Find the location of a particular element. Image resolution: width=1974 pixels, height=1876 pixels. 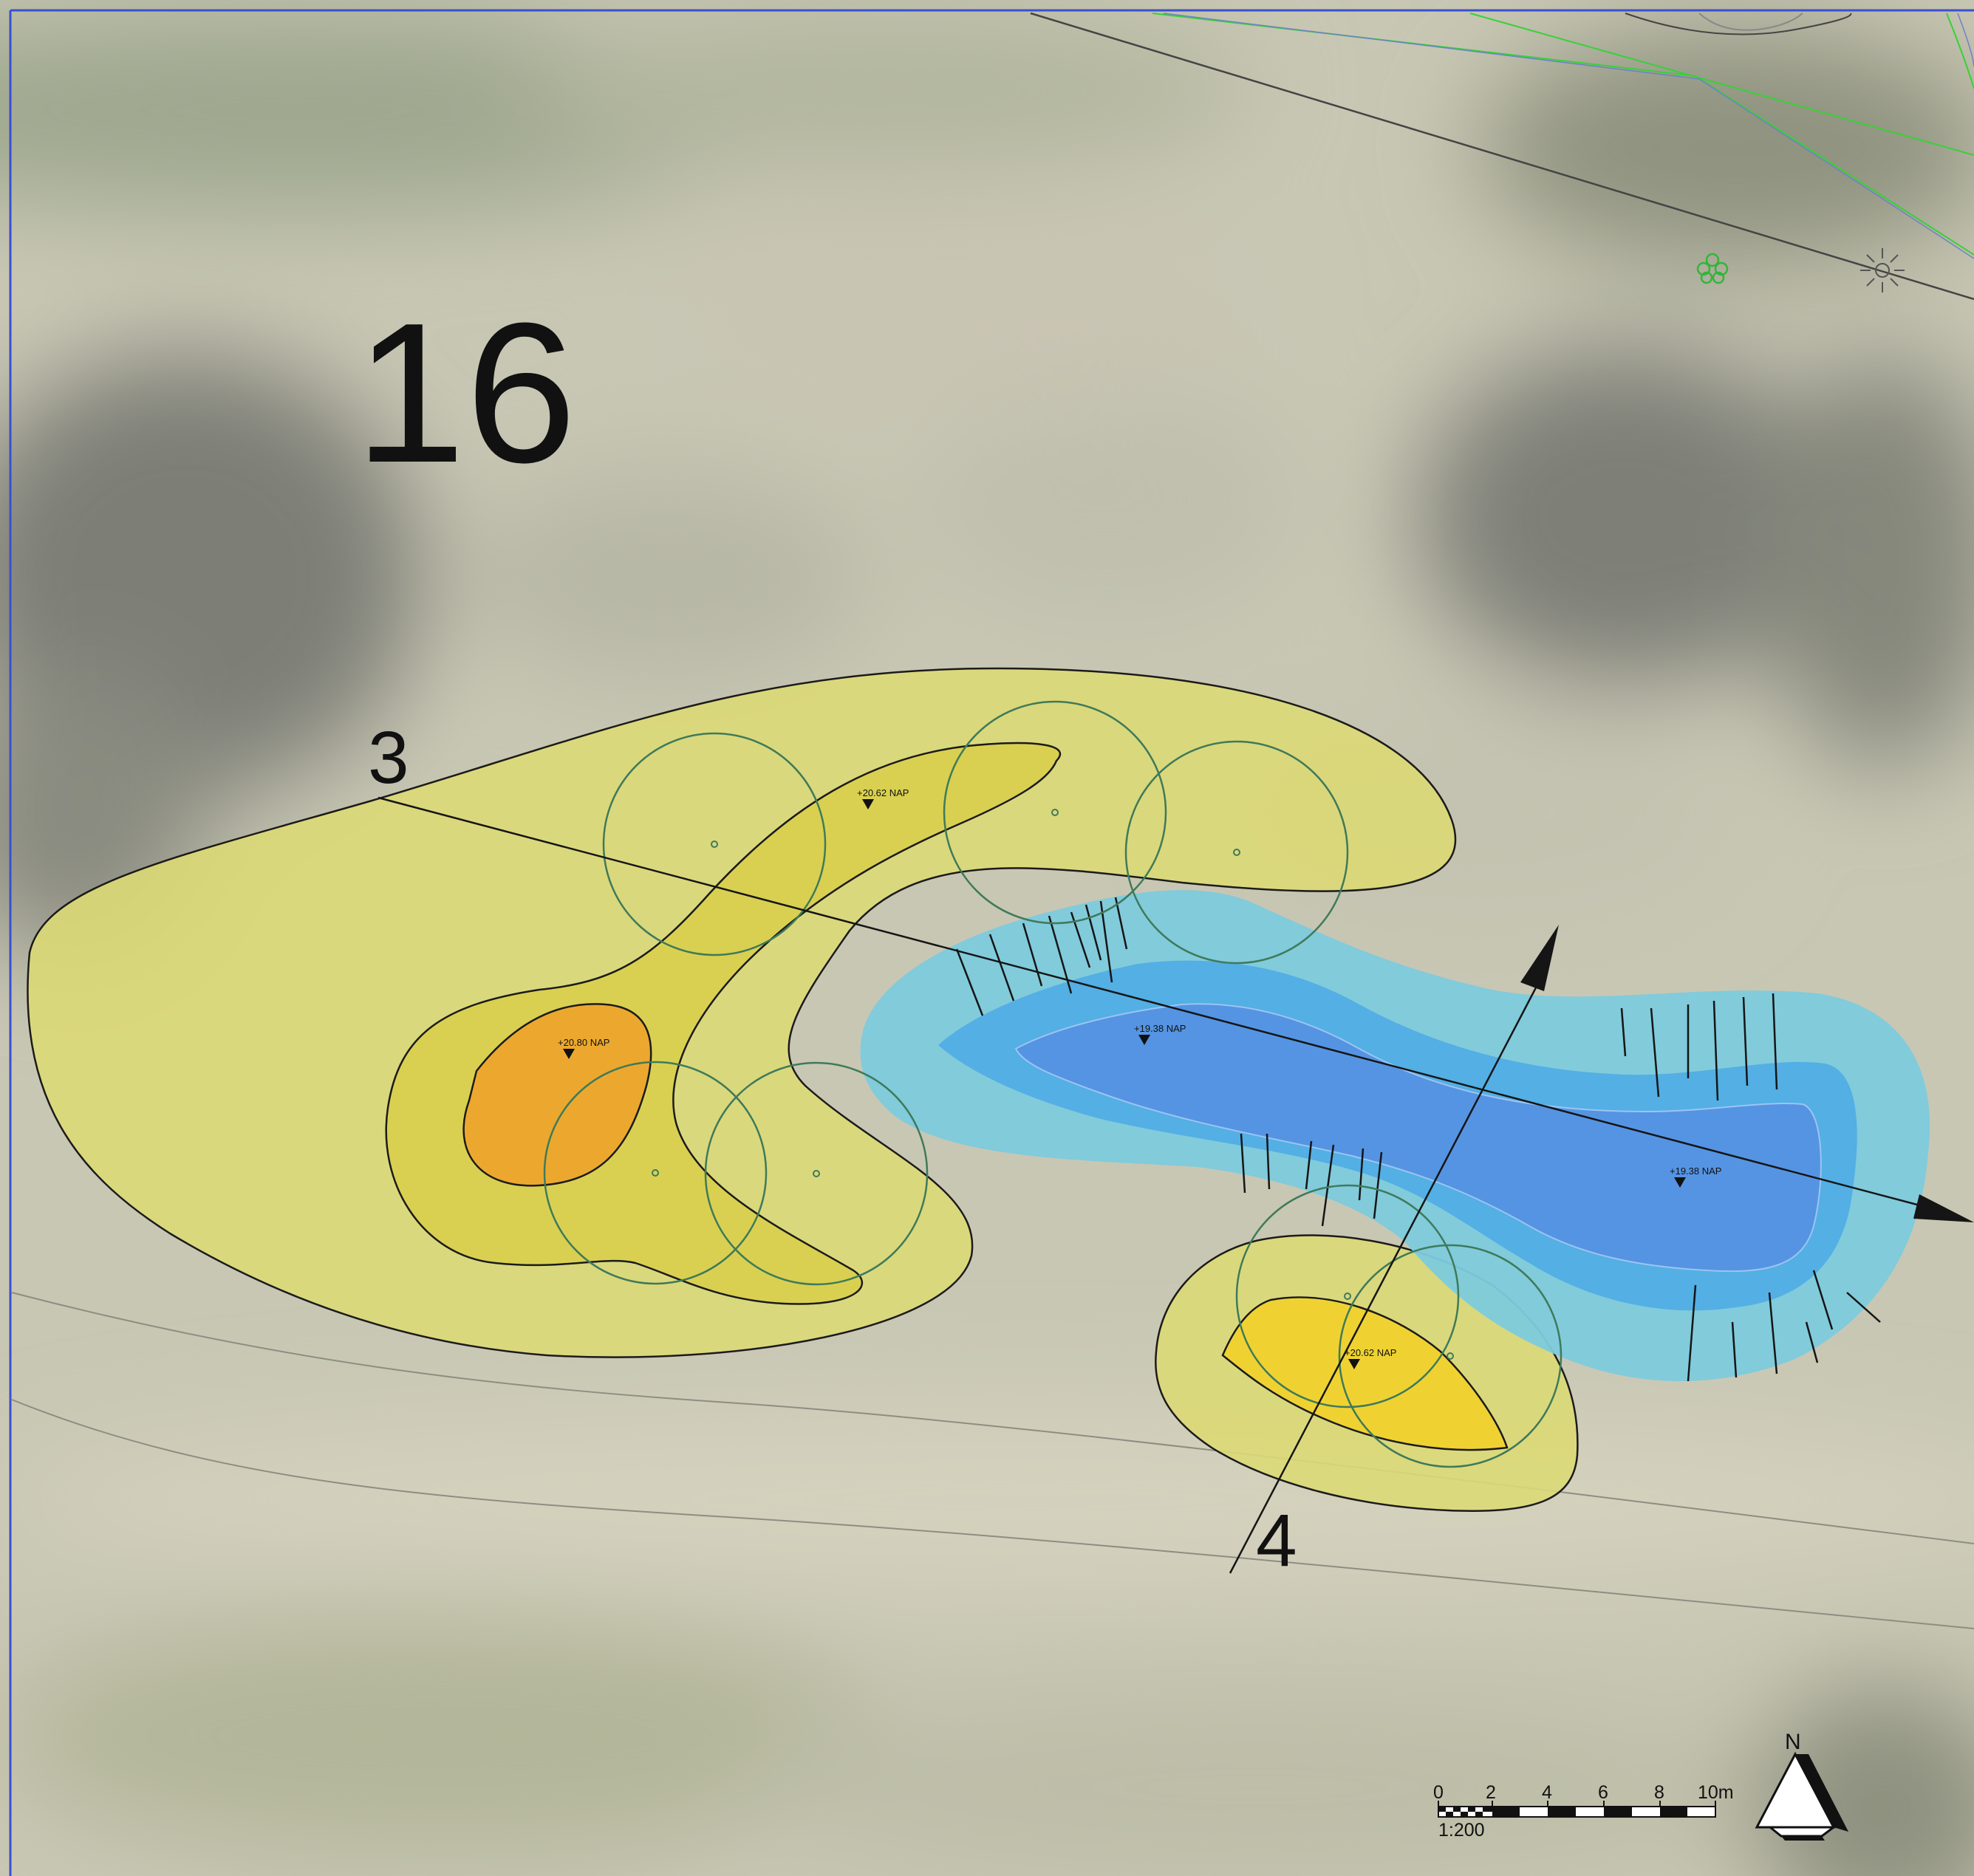

scale-tick-label: 0 is located at coordinates (1438, 1792).